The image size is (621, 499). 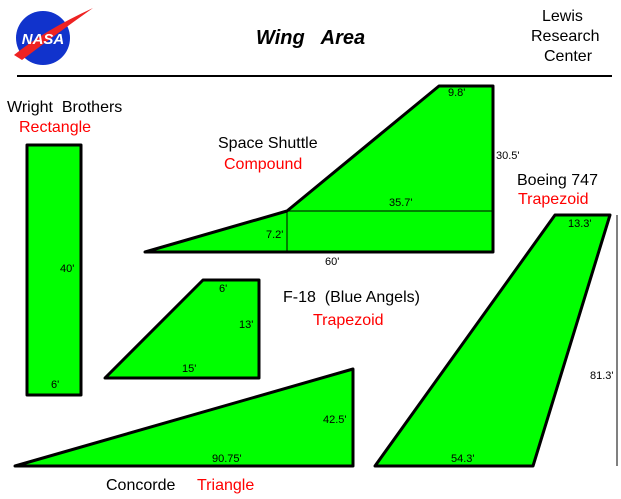 I want to click on org-line-2: Research, so click(x=565, y=36).